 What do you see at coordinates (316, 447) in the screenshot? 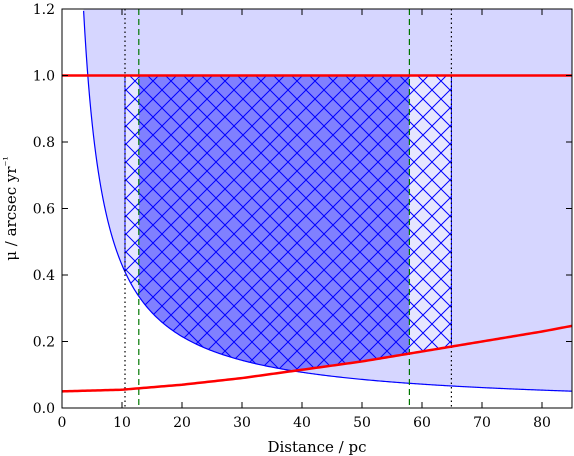
I see `x-axis-label: Distance / pc` at bounding box center [316, 447].